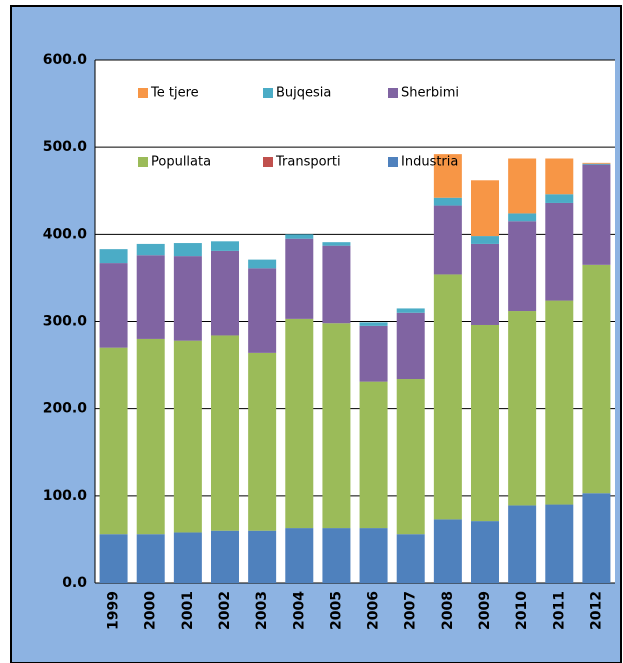  What do you see at coordinates (181, 162) in the screenshot?
I see `legend-label: Popullata` at bounding box center [181, 162].